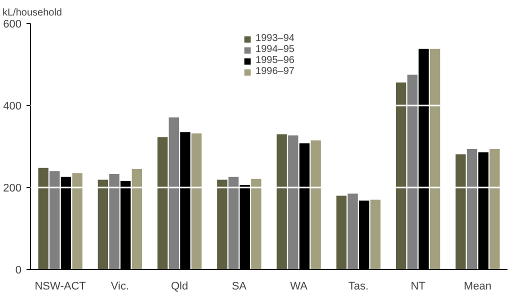 This screenshot has width=512, height=295. What do you see at coordinates (299, 286) in the screenshot?
I see `x-tick-label: WA` at bounding box center [299, 286].